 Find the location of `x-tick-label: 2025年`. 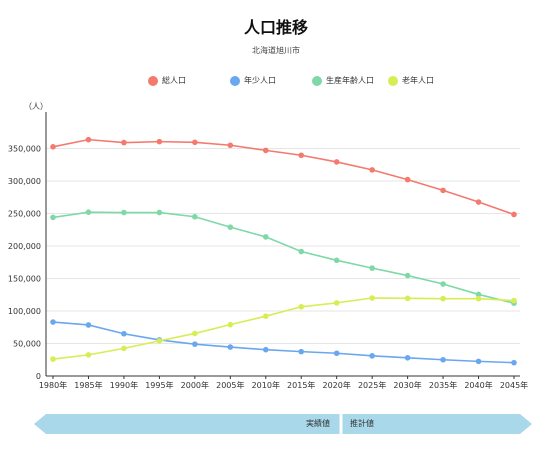

x-tick-label: 2025年 is located at coordinates (372, 385).